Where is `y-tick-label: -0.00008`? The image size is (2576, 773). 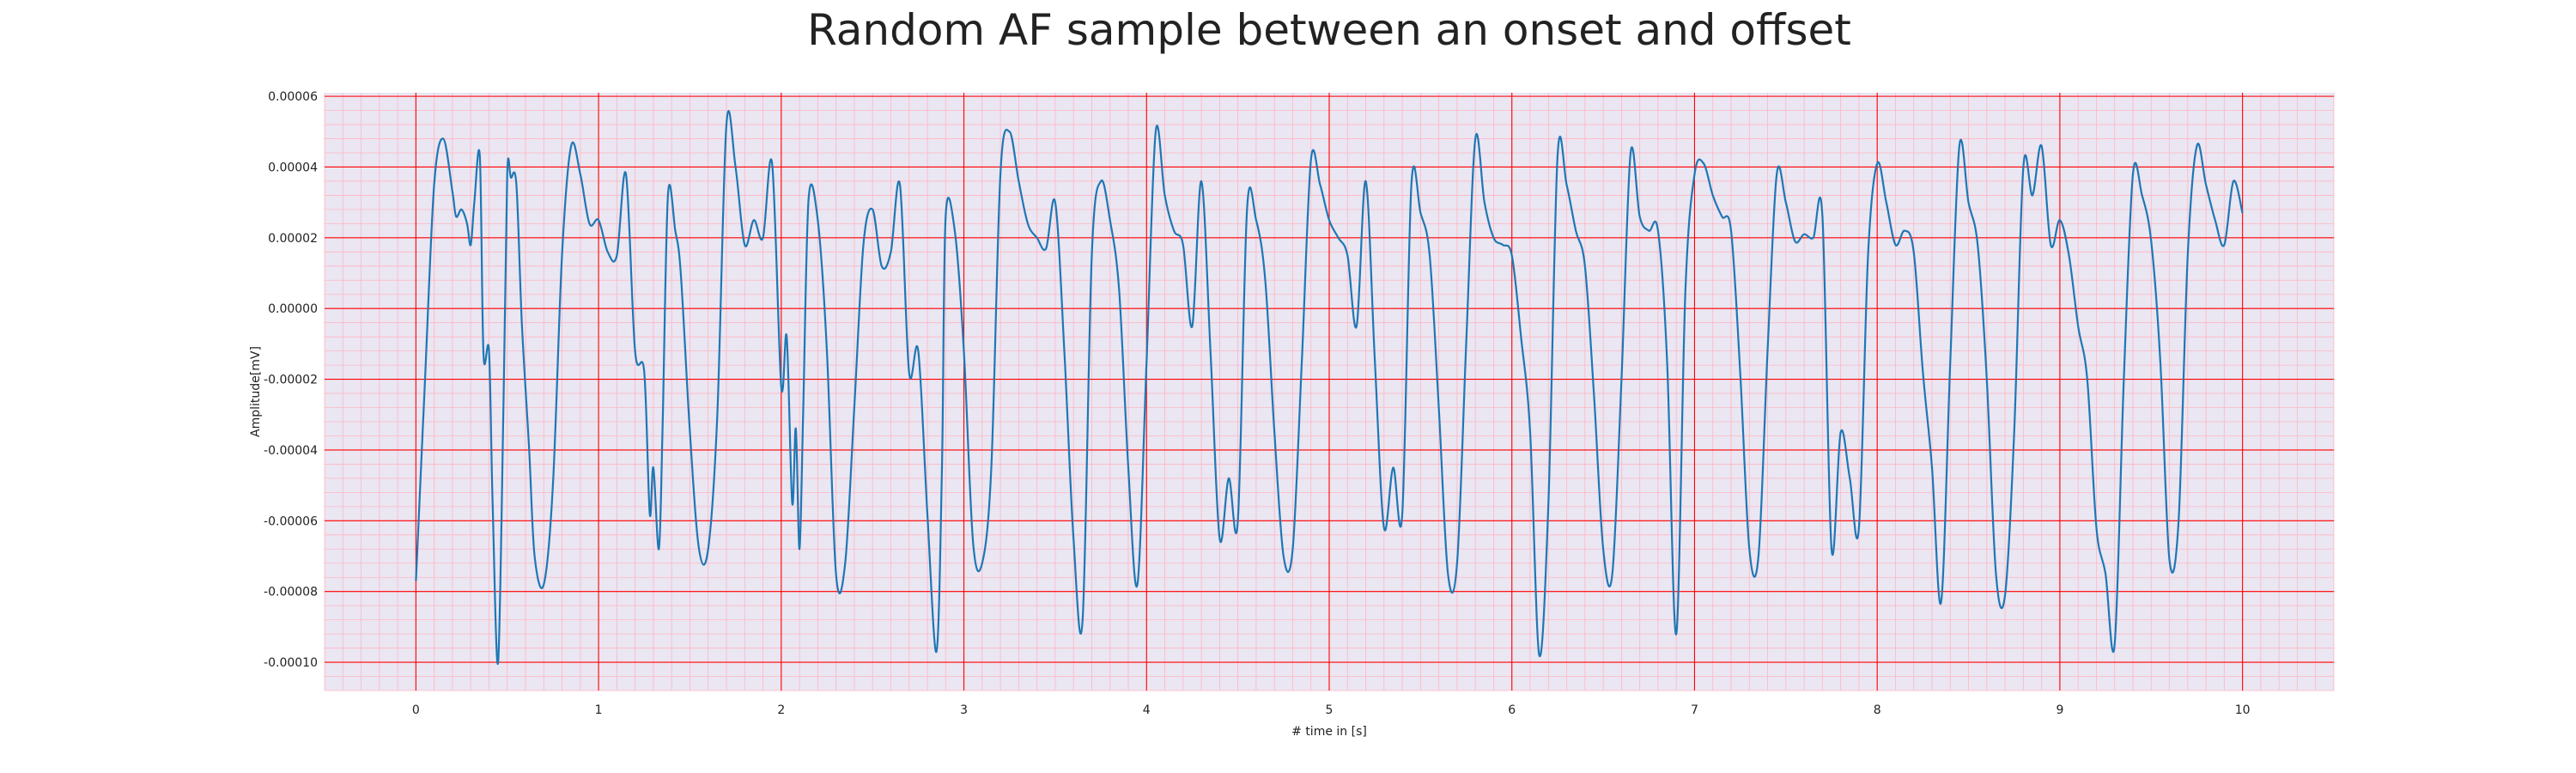
y-tick-label: -0.00008 is located at coordinates (291, 593).